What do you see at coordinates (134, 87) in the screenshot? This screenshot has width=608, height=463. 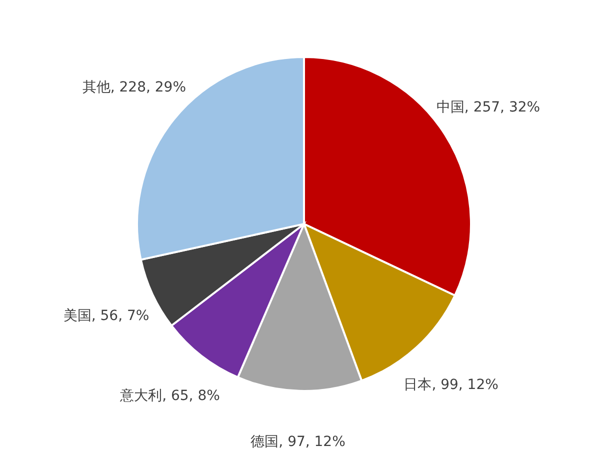 I see `slice-label: 其他, 228, 29%` at bounding box center [134, 87].